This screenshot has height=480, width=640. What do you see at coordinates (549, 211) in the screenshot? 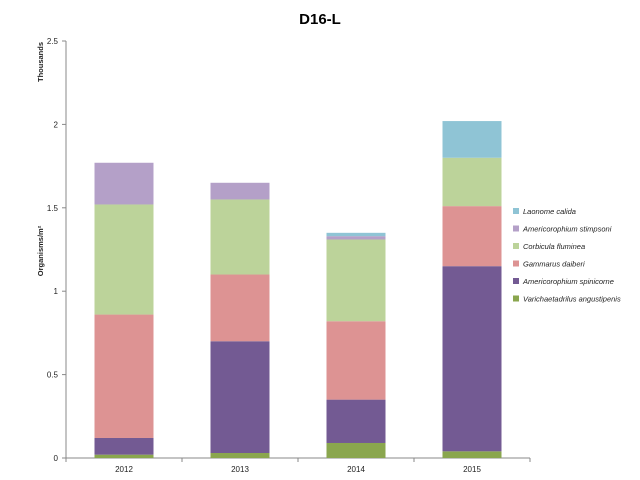
I see `legend-label: Laonome calida` at bounding box center [549, 211].